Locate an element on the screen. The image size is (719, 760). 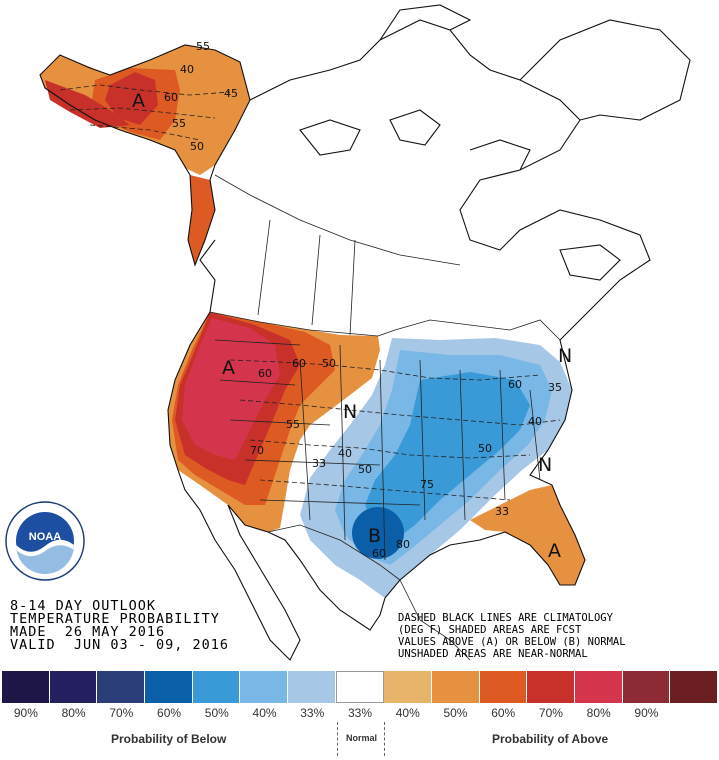
southeast-normal-label: N is located at coordinates (545, 465).